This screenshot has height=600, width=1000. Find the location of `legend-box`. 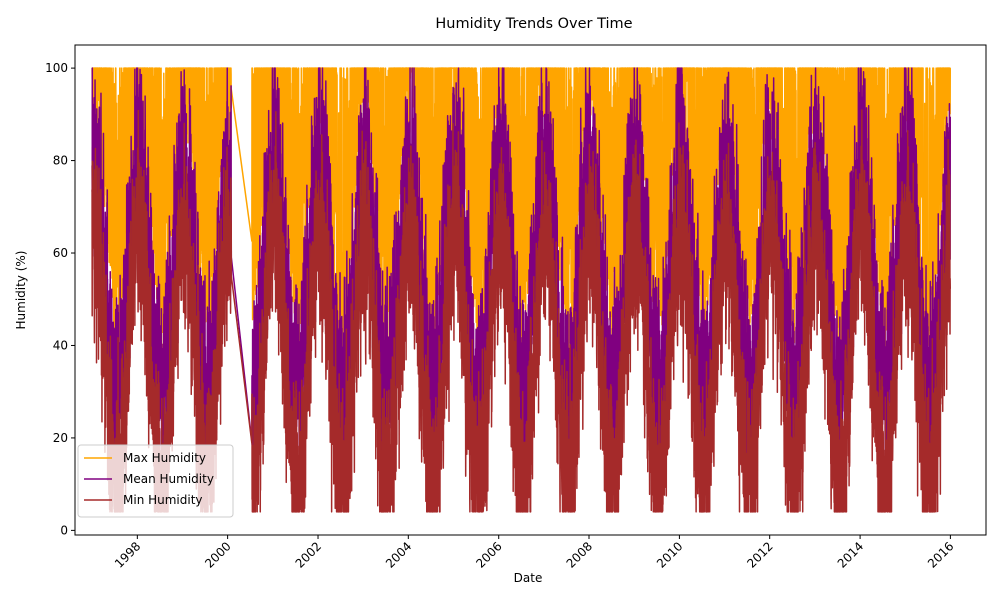

legend-box is located at coordinates (155, 481).